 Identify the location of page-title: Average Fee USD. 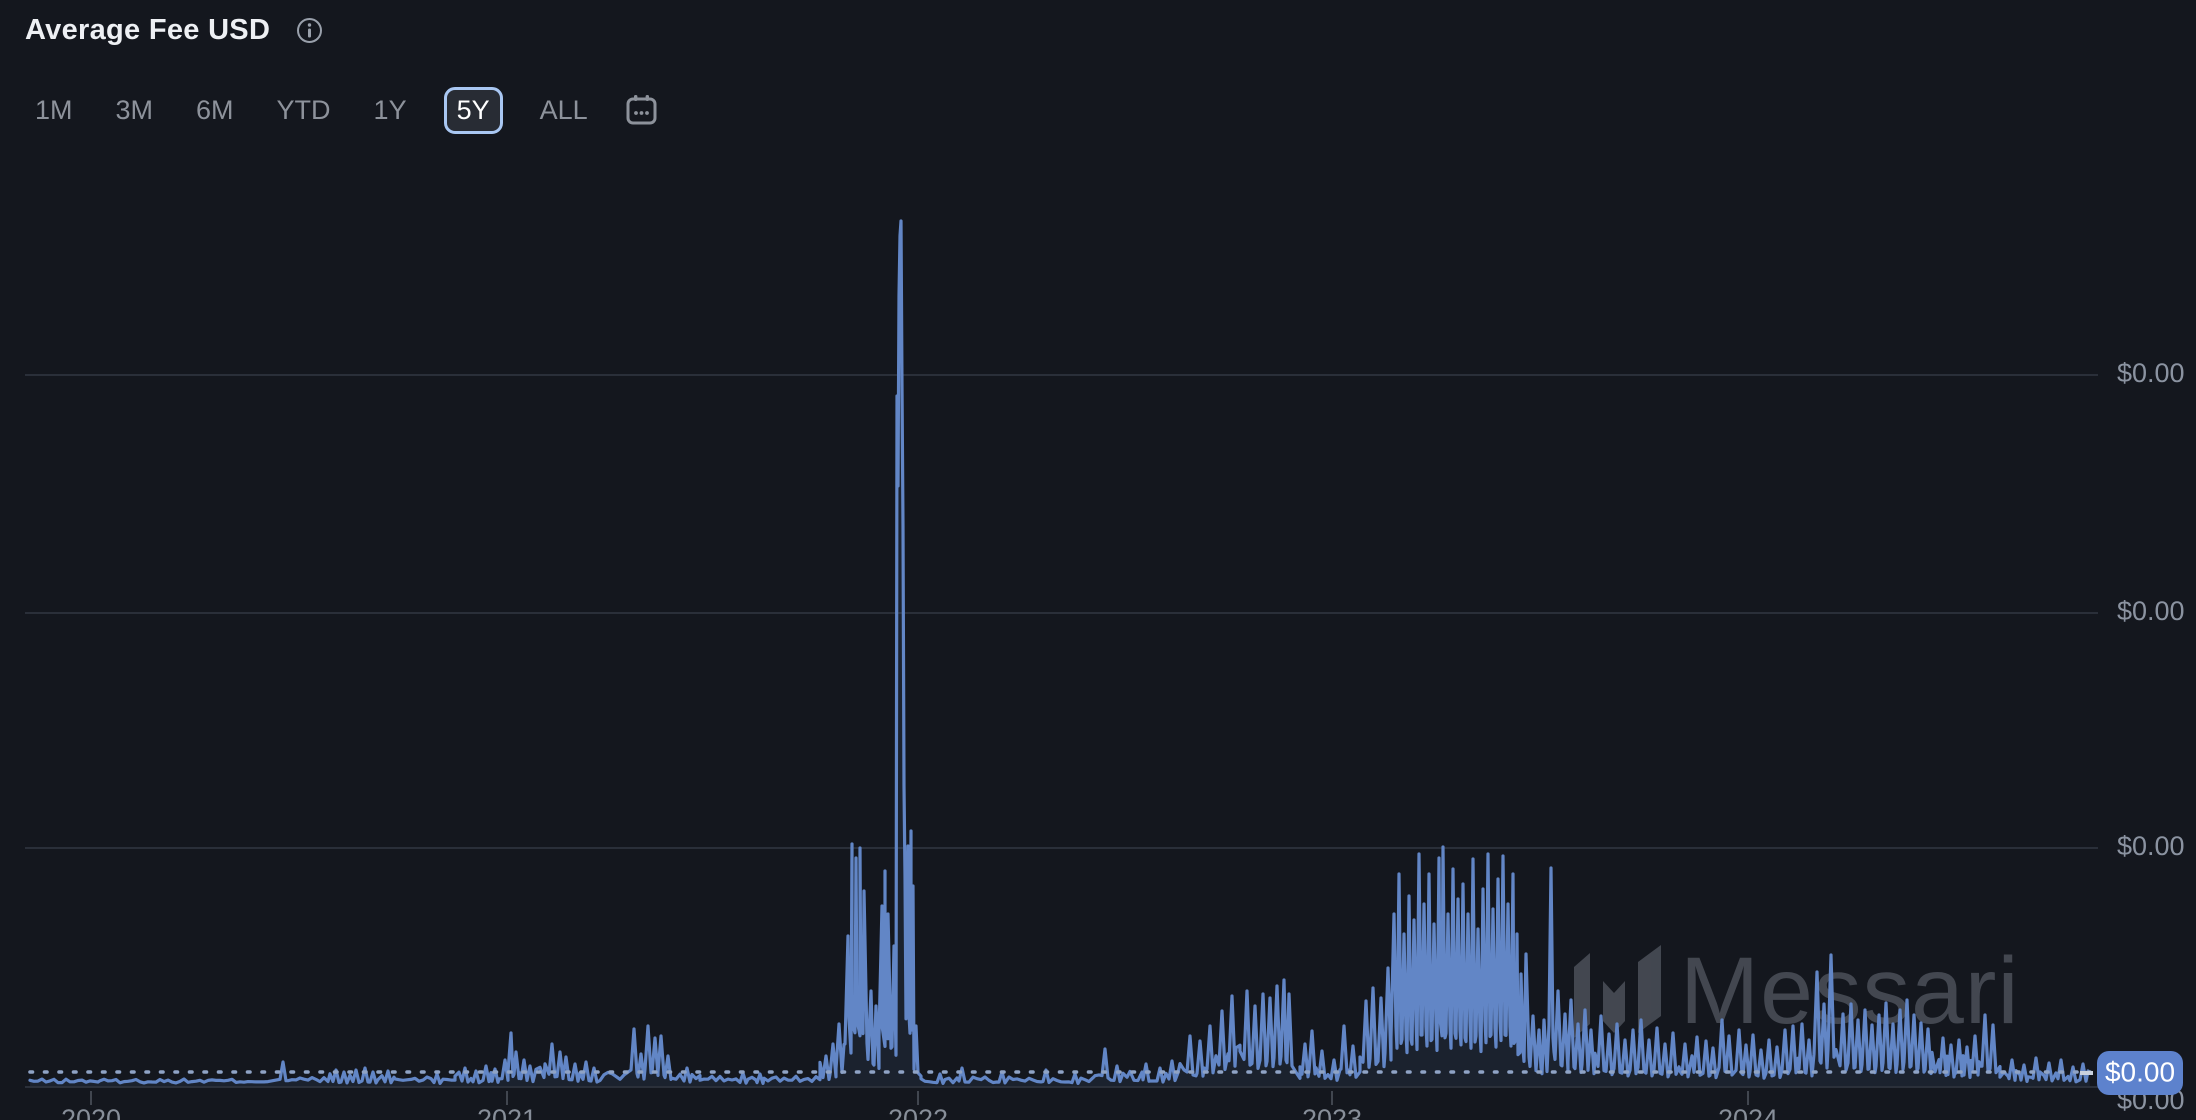
(148, 30).